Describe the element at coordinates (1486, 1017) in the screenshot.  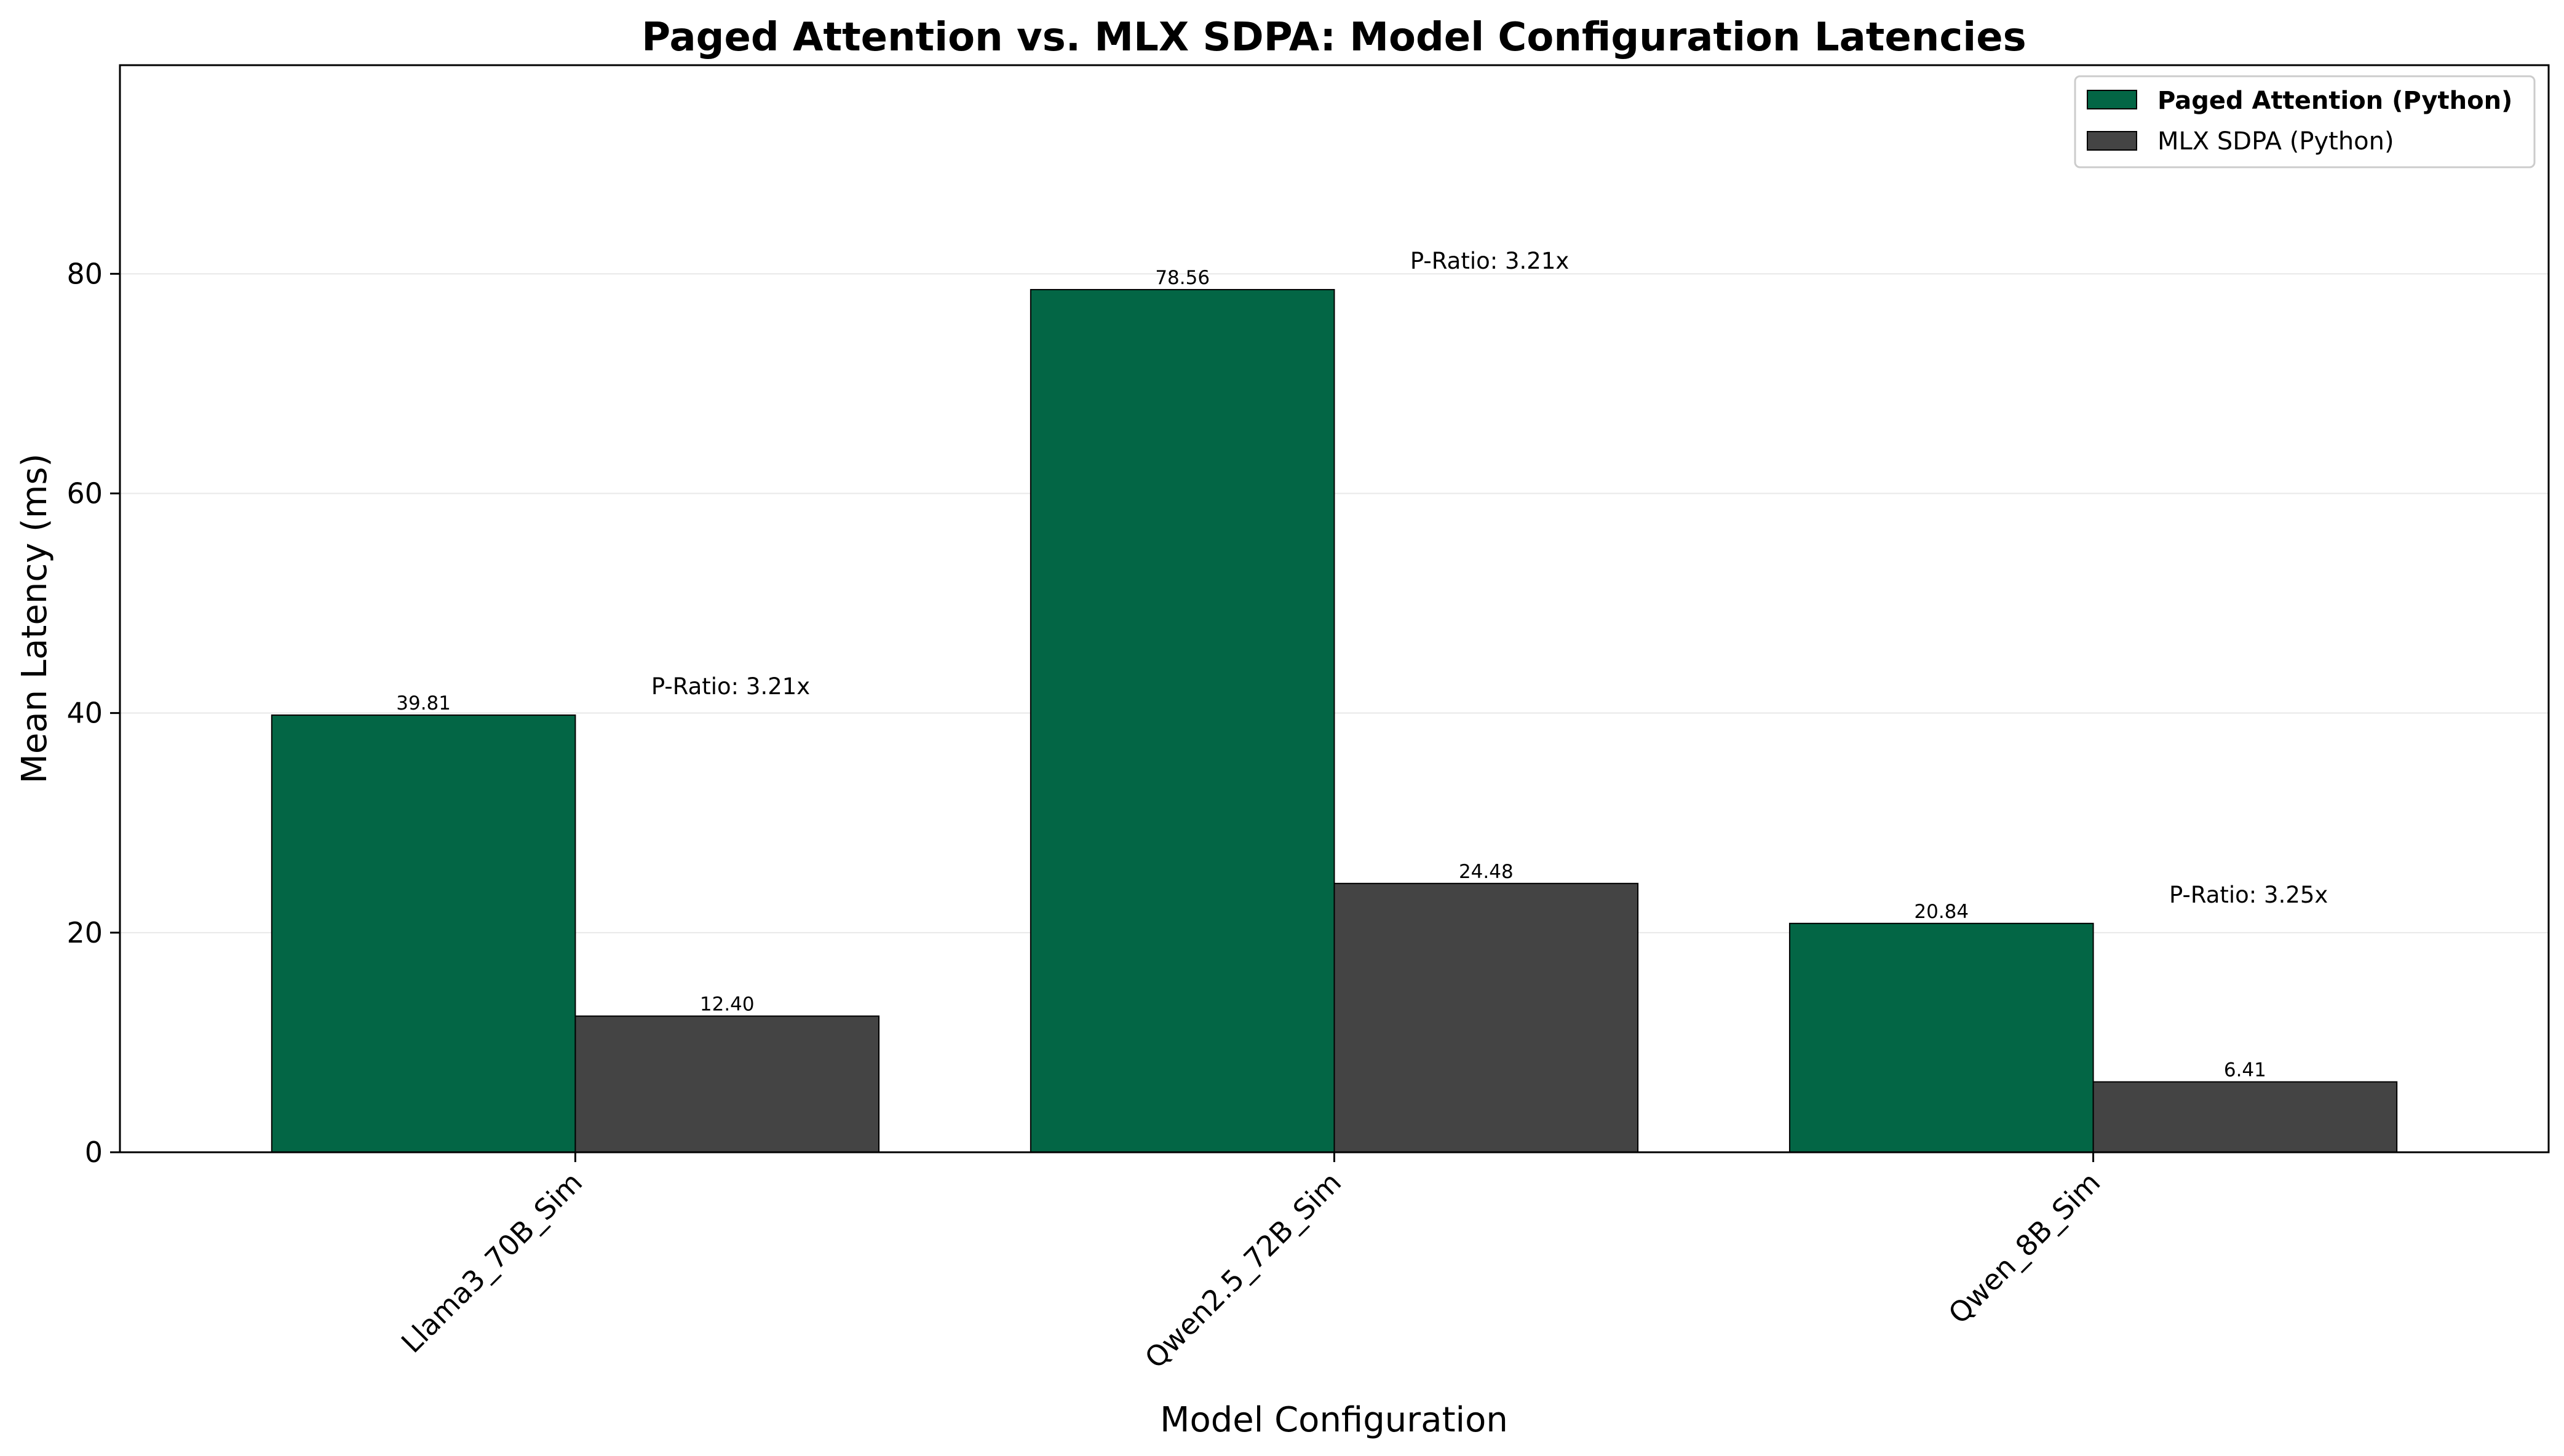
I see `bar-s1-Qwen2.5_72B_Sim` at that location.